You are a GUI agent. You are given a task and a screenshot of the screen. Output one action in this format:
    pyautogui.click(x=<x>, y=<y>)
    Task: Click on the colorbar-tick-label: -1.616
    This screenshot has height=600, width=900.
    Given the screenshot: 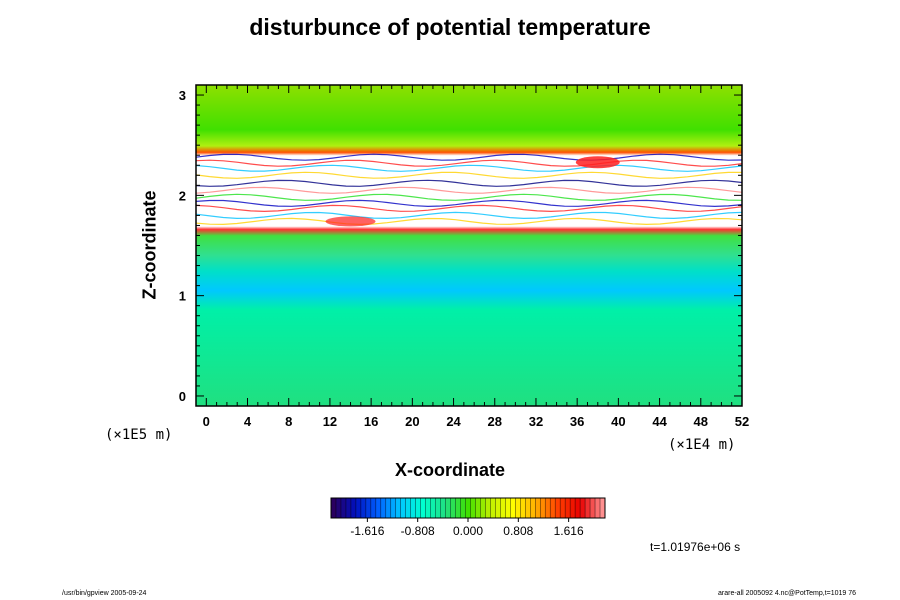 What is the action you would take?
    pyautogui.click(x=367, y=531)
    